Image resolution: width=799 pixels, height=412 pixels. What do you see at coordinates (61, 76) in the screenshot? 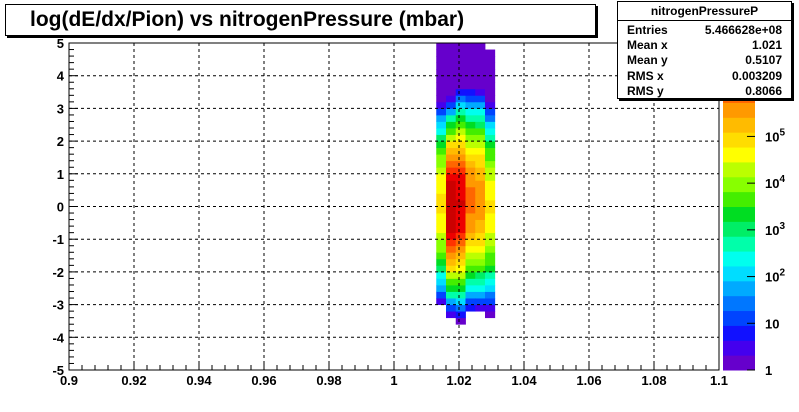
I see `y-tick-label: 4` at bounding box center [61, 76].